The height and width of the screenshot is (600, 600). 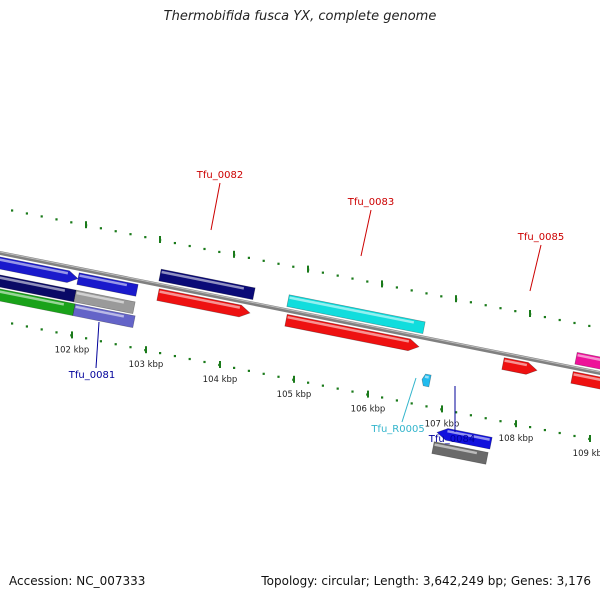 What do you see at coordinates (220, 380) in the screenshot?
I see `axis-label: 104 kbp` at bounding box center [220, 380].